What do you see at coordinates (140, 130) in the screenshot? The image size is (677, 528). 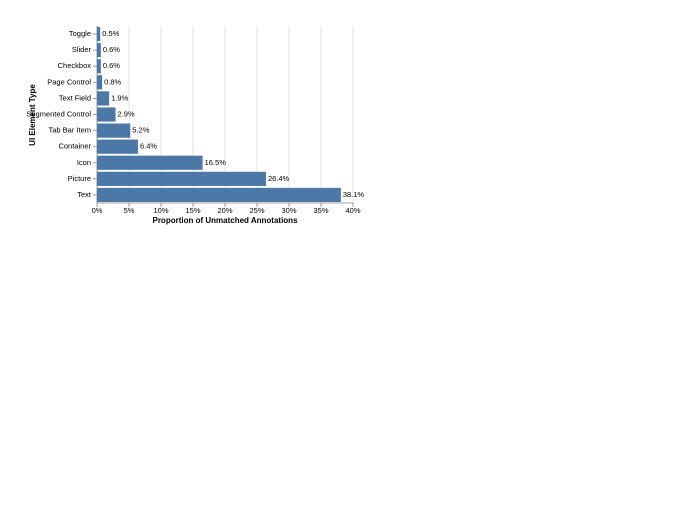 I see `value-label: 5.2%` at bounding box center [140, 130].